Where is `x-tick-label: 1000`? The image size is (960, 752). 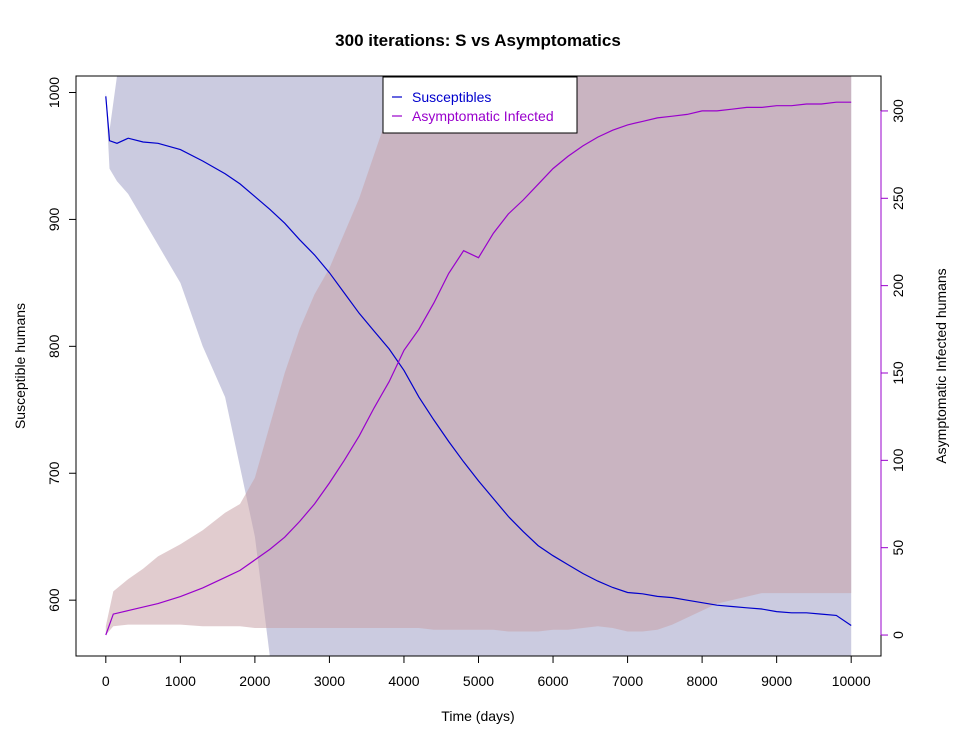
x-tick-label: 1000 is located at coordinates (180, 681).